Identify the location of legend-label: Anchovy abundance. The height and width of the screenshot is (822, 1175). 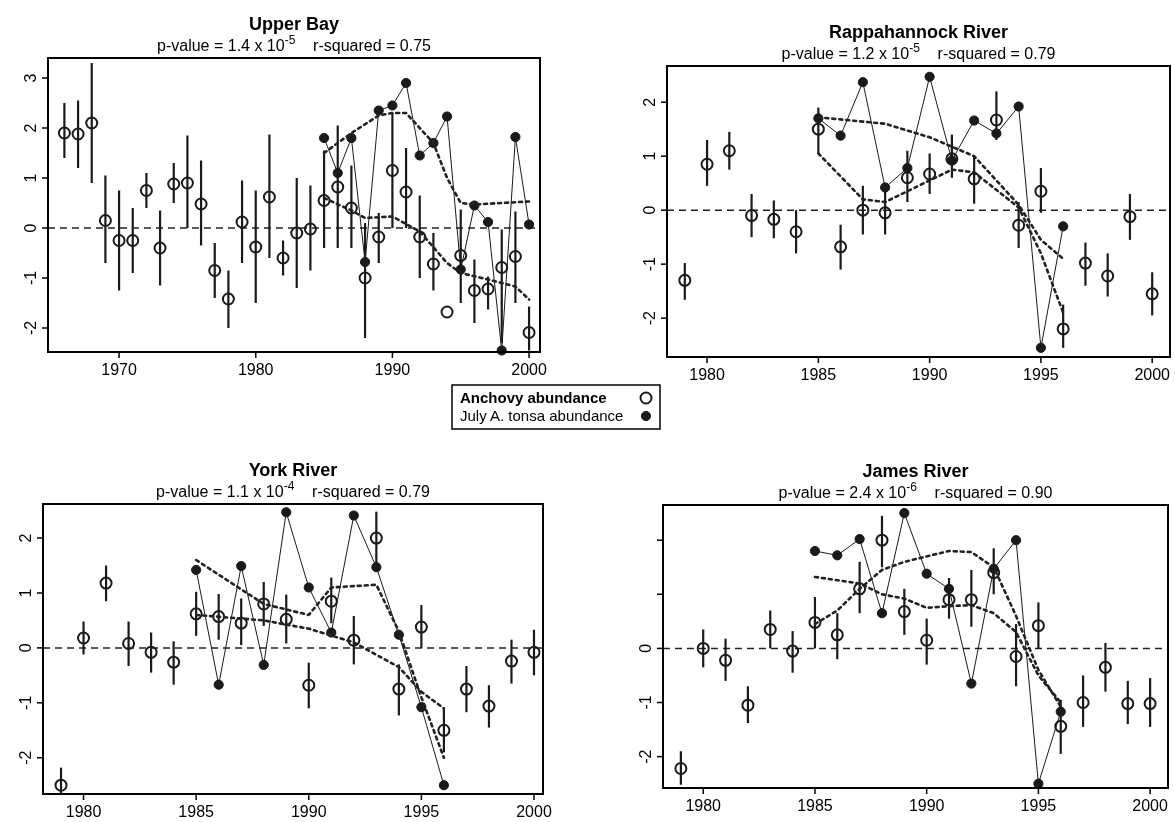
(533, 397).